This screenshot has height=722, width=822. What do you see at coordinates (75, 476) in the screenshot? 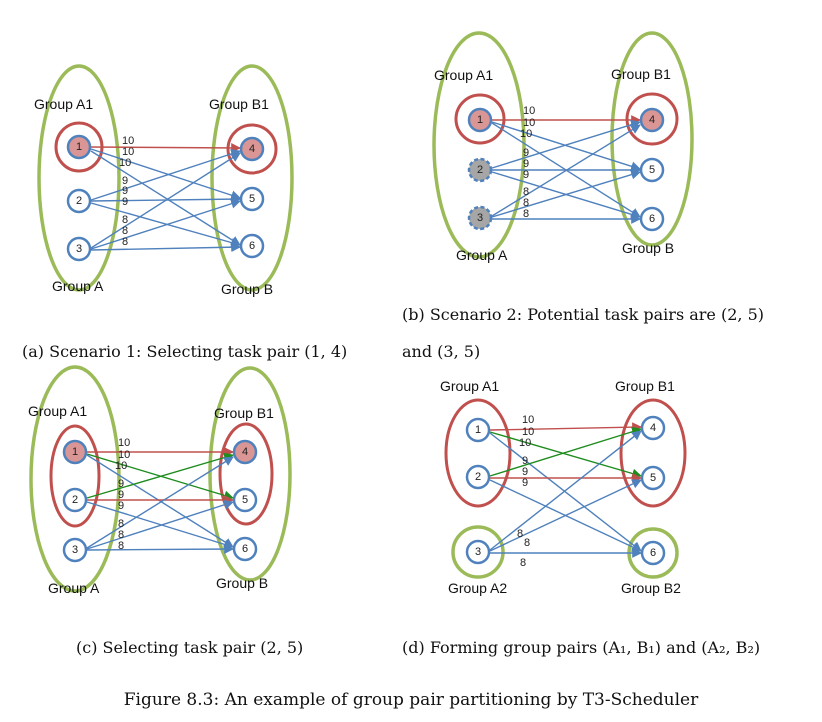
I see `pair-a-ellipse` at bounding box center [75, 476].